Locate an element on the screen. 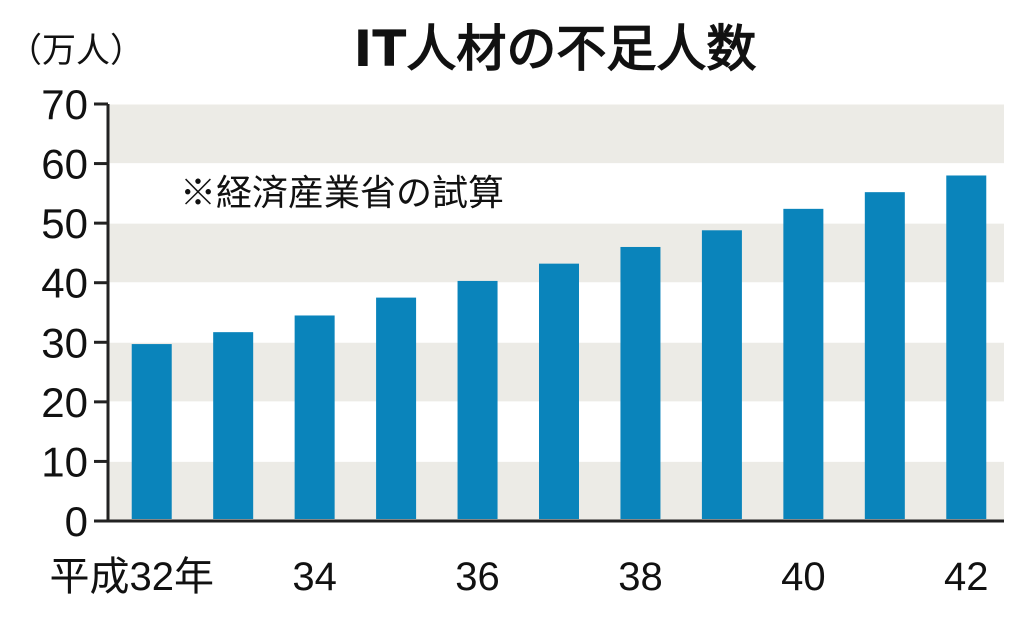  x-tick-label: 34 is located at coordinates (314, 577).